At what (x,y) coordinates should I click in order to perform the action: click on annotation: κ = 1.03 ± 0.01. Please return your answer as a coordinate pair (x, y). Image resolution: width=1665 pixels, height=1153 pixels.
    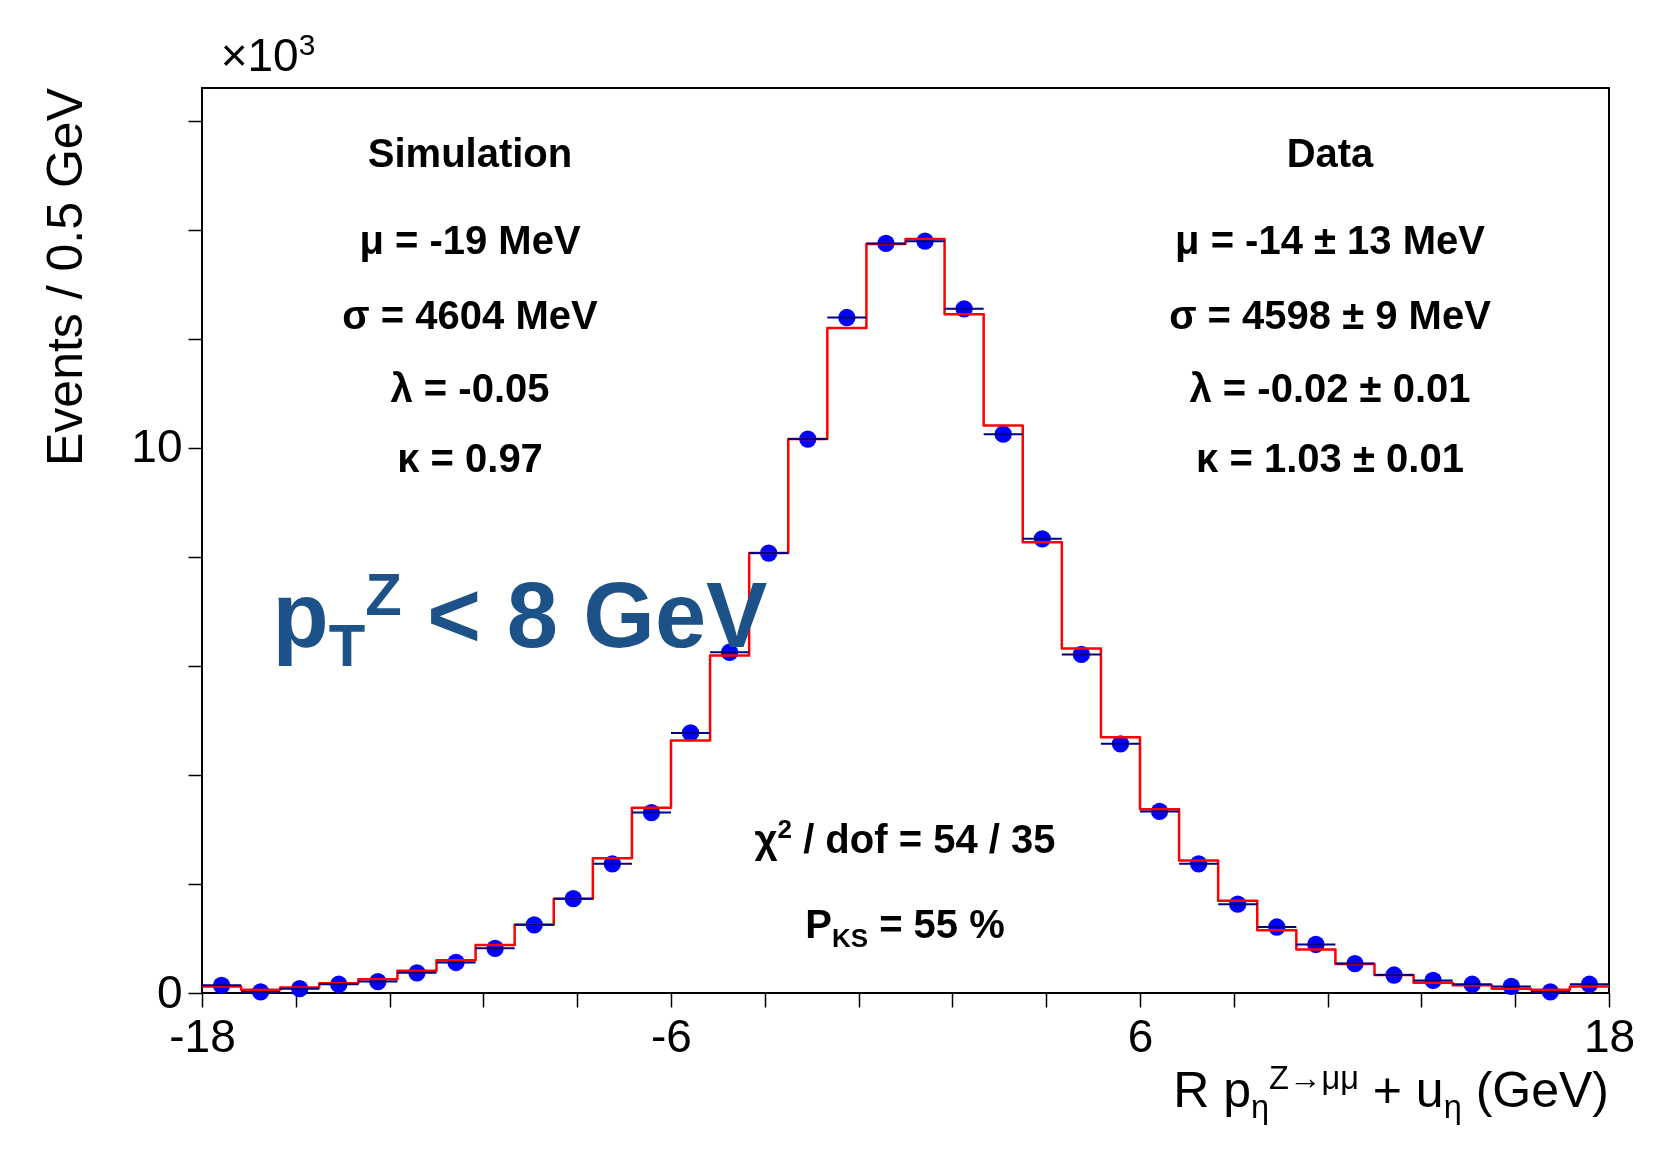
    Looking at the image, I should click on (1330, 458).